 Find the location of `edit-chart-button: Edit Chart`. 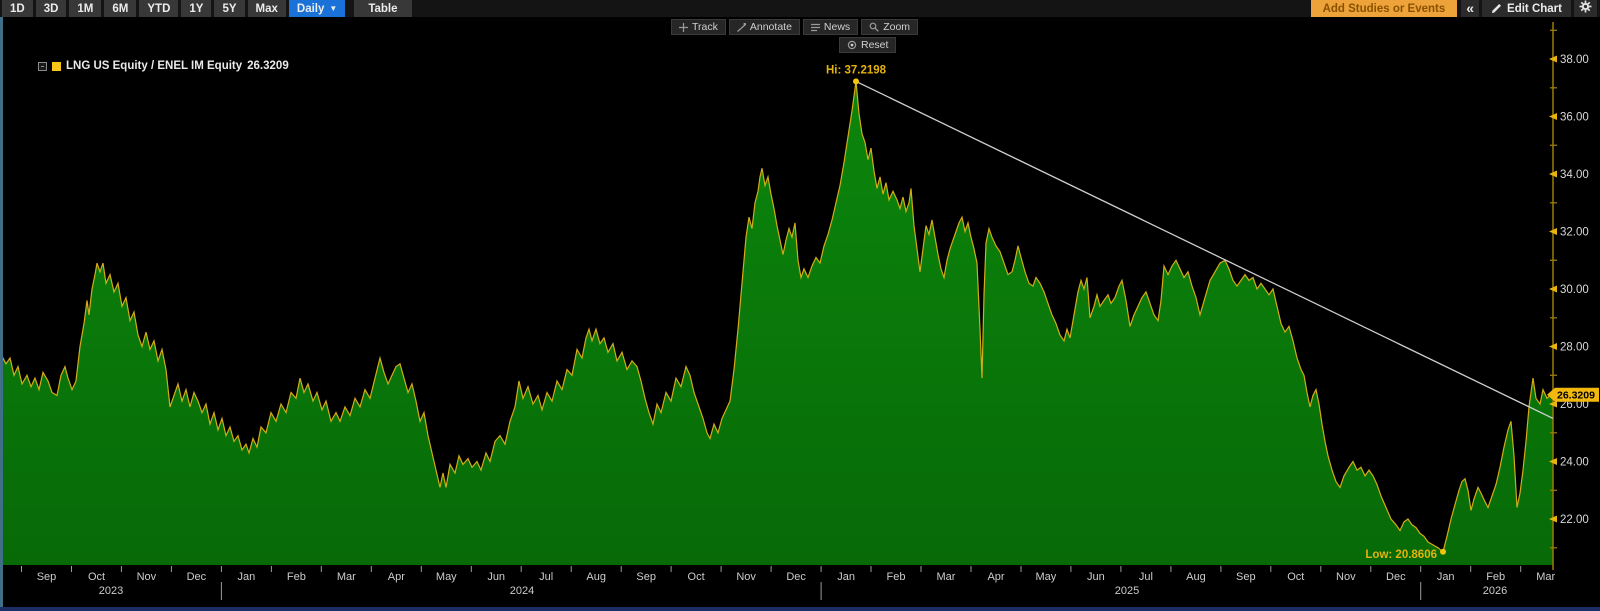

edit-chart-button: Edit Chart is located at coordinates (1526, 8).